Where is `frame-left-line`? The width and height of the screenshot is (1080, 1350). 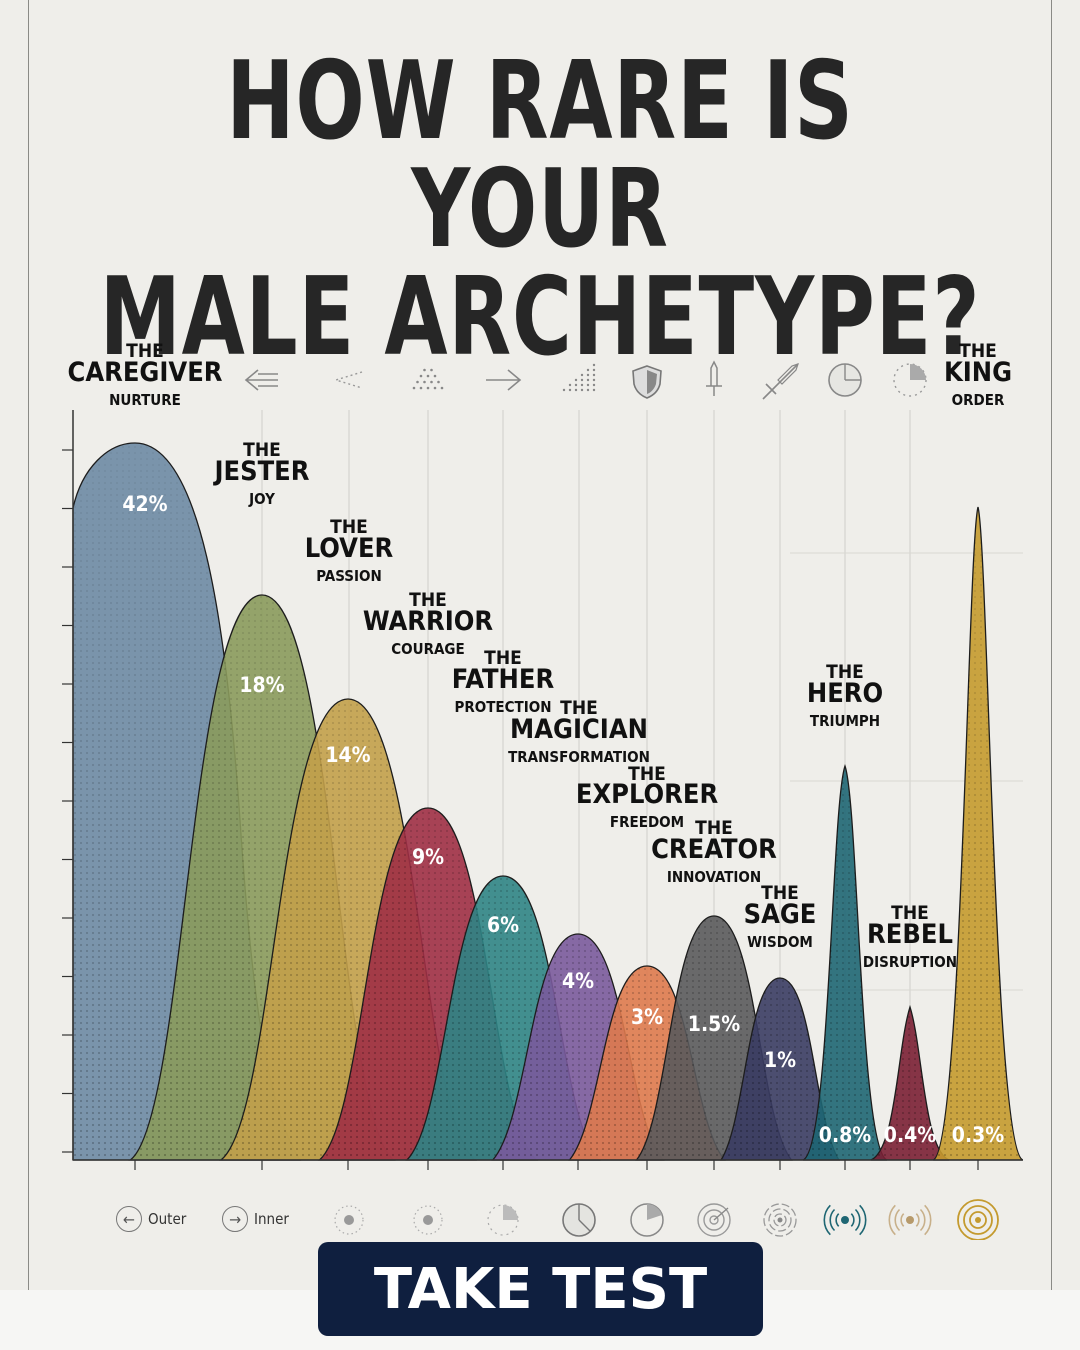 frame-left-line is located at coordinates (28, 645).